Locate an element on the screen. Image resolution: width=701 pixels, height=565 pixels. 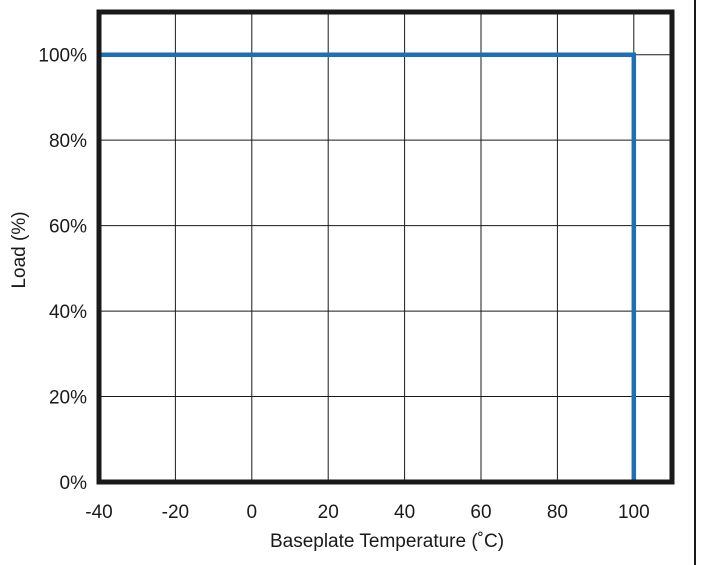
x-tick-label: -20 is located at coordinates (175, 512).